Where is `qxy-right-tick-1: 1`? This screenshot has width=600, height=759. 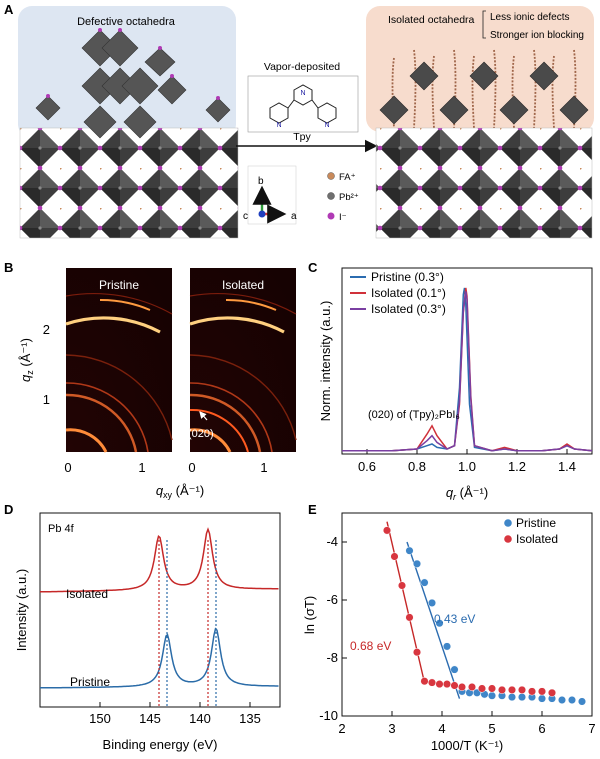 qxy-right-tick-1: 1 is located at coordinates (263, 467).